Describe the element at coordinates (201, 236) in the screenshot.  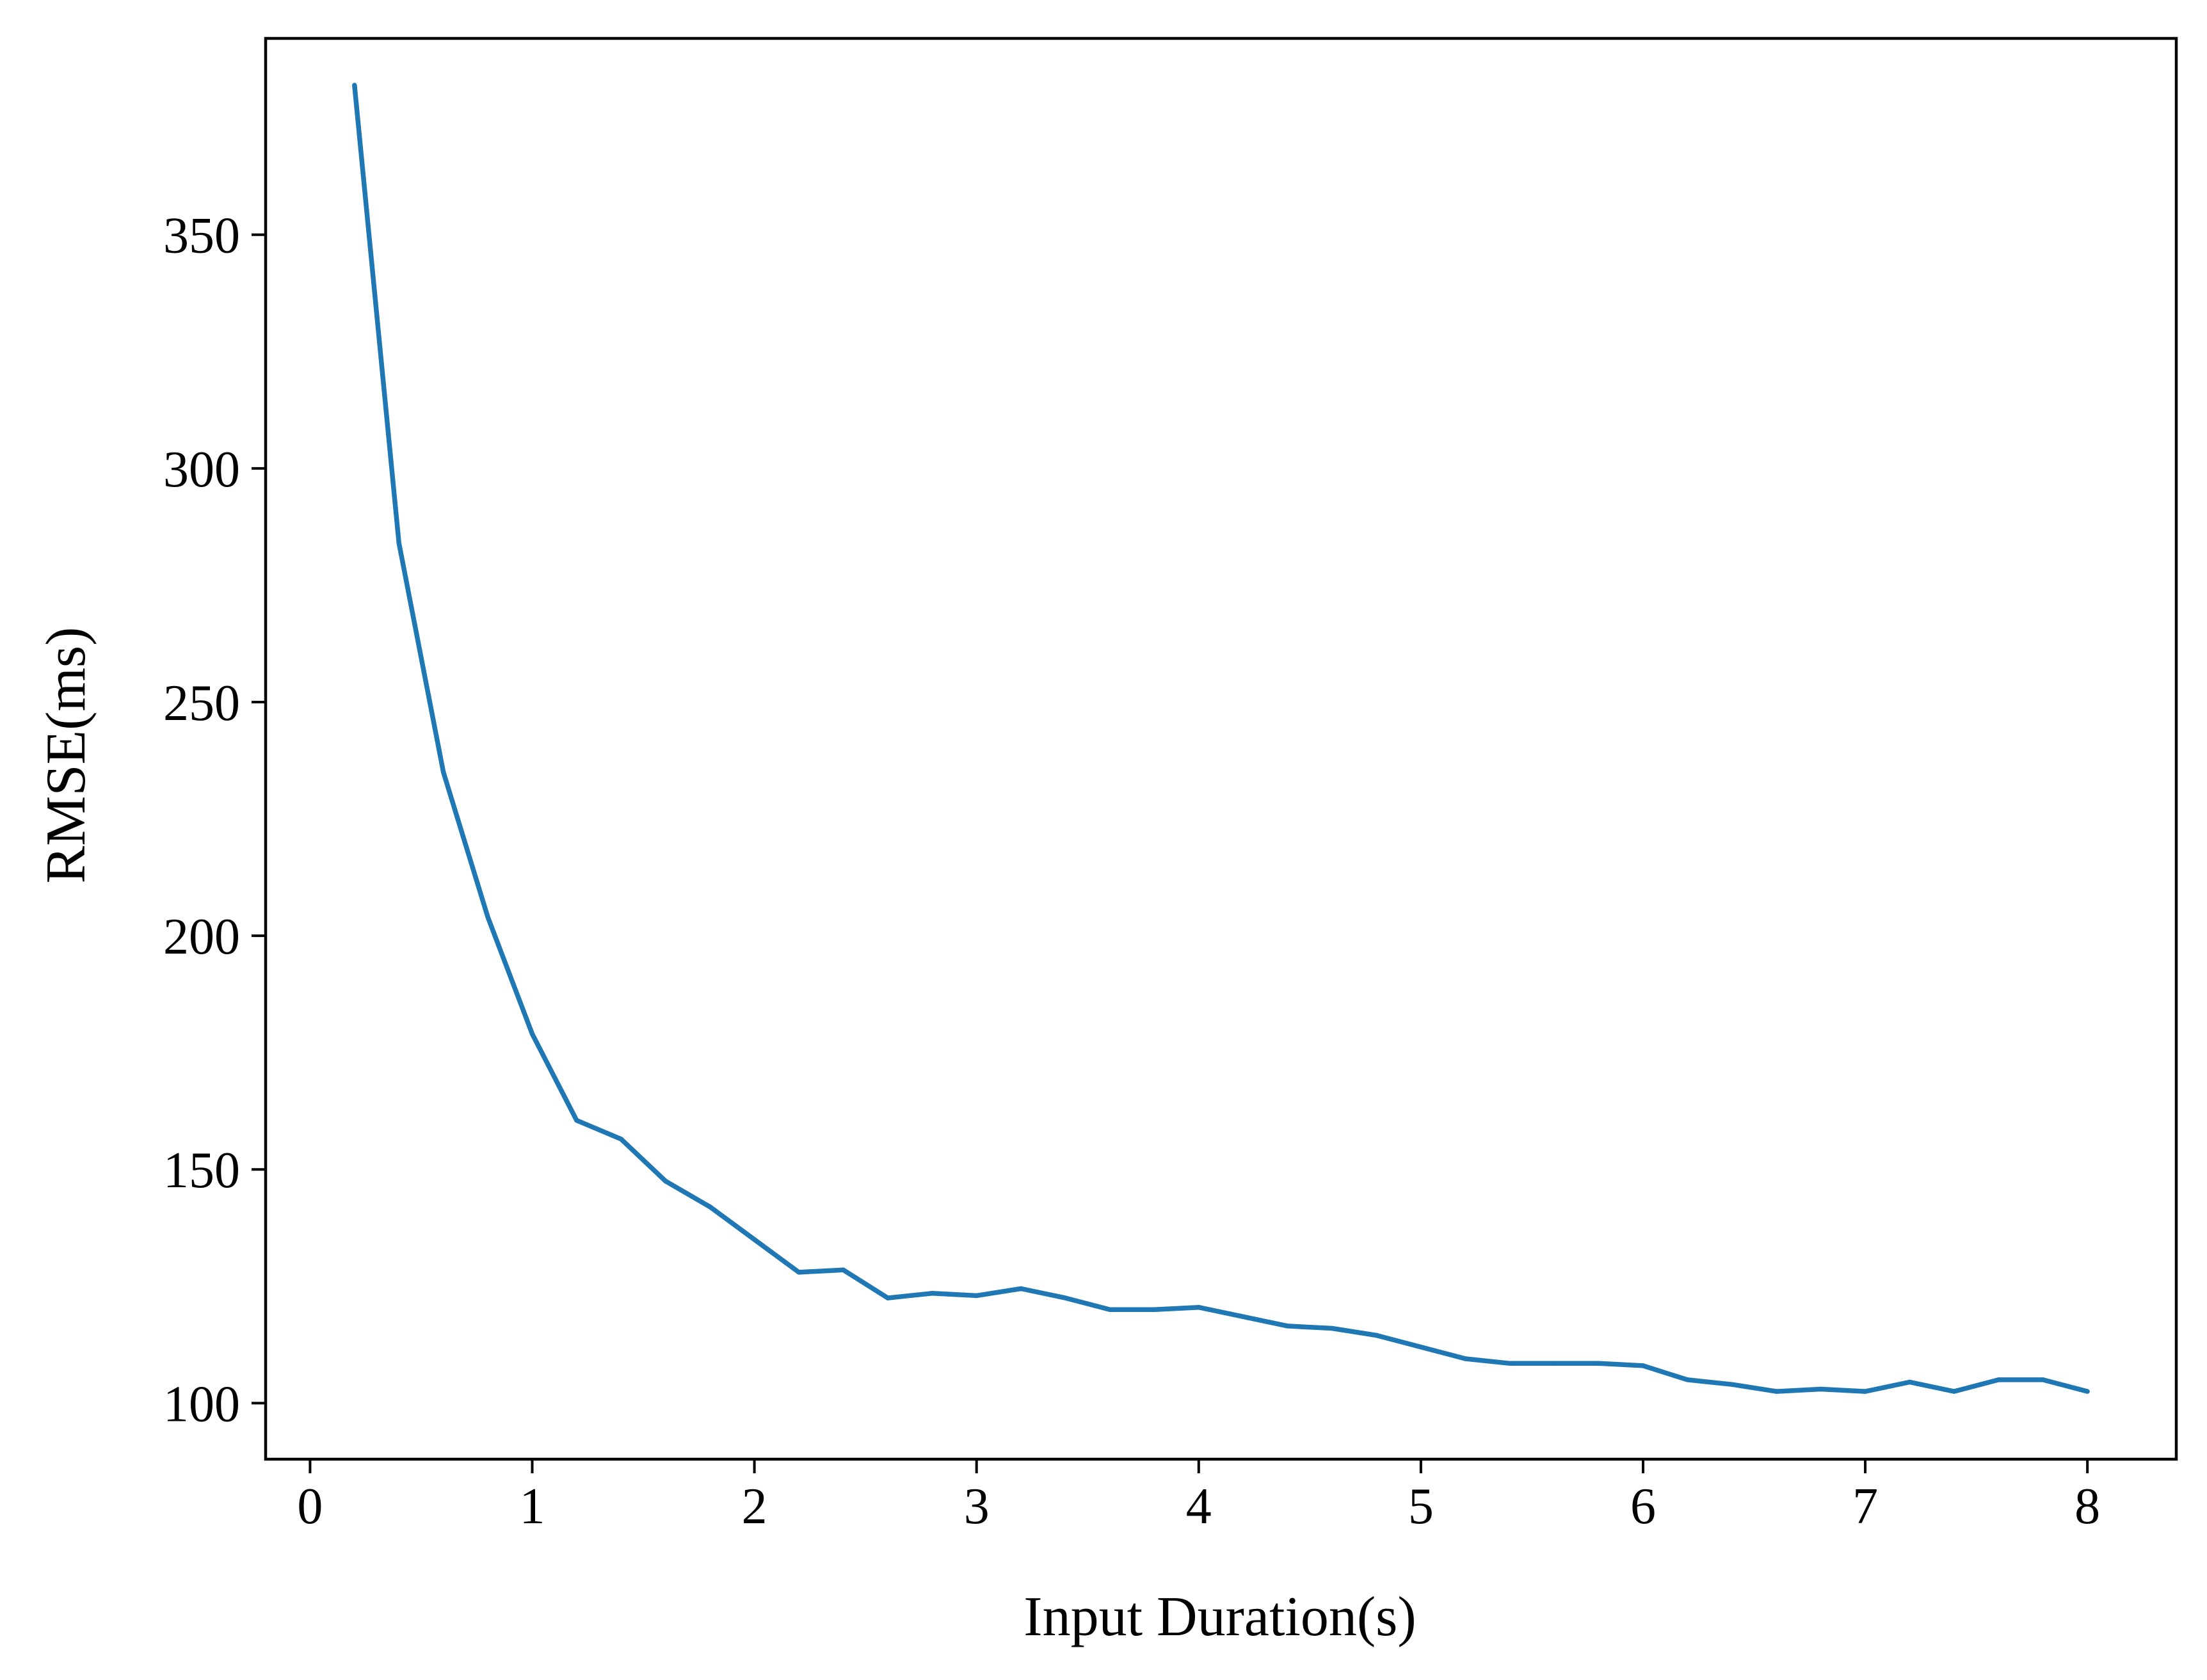
I see `y-tick-label: 350` at that location.